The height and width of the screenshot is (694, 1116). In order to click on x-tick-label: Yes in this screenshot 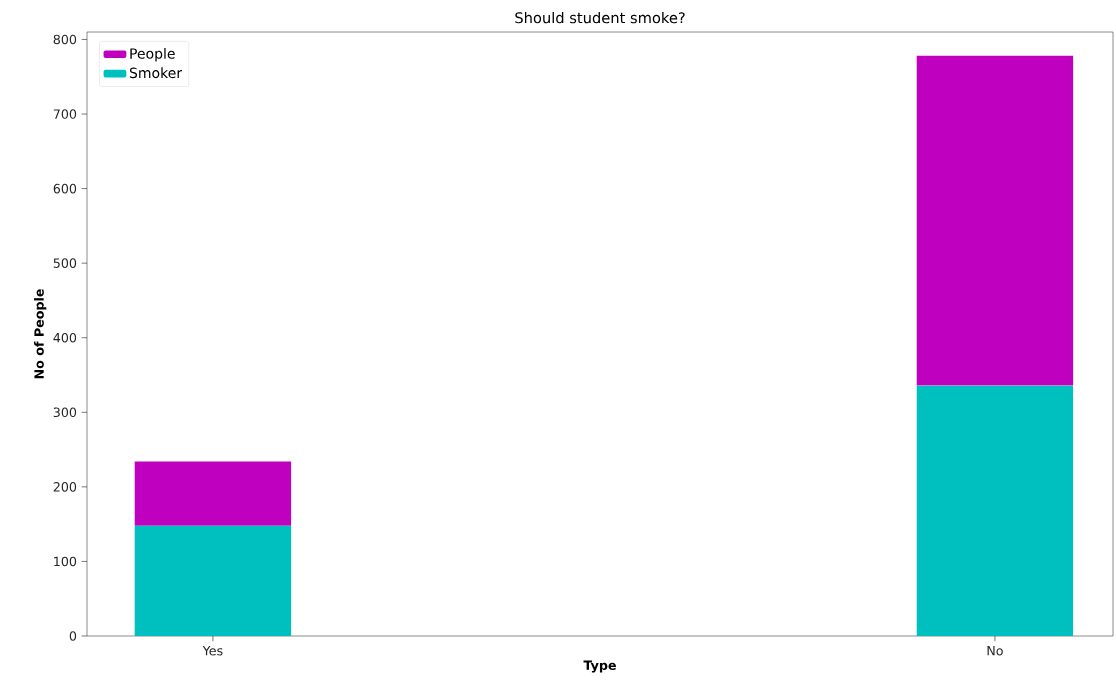, I will do `click(212, 651)`.